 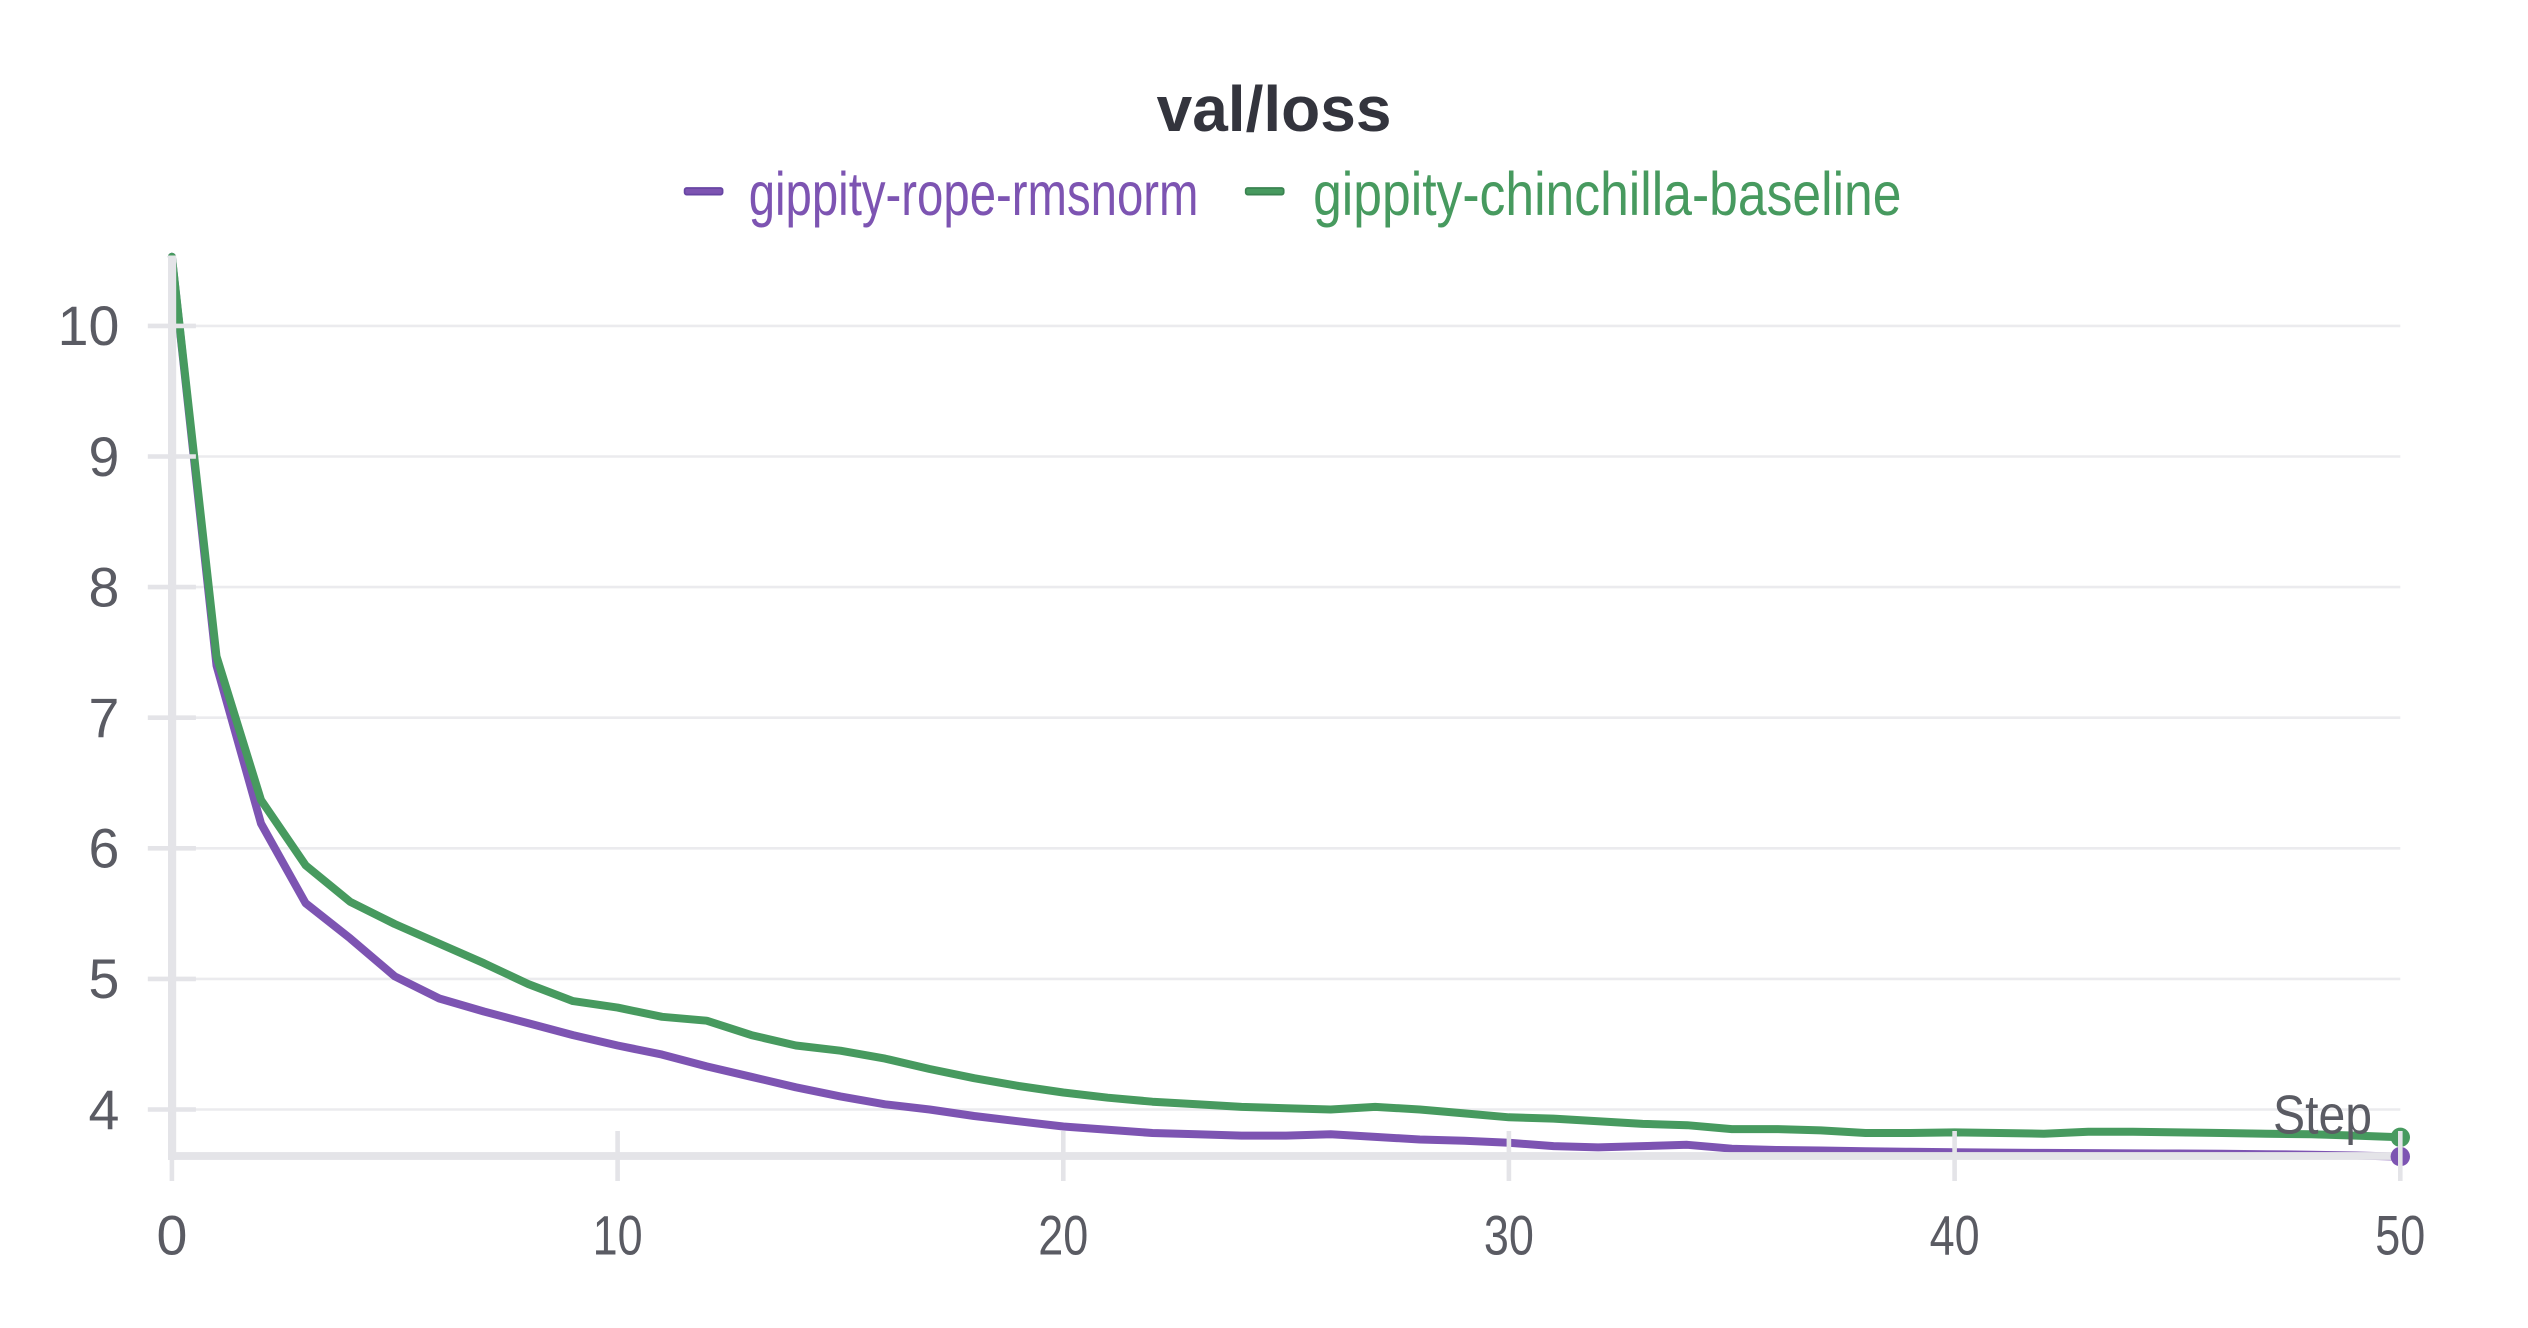 What do you see at coordinates (104, 849) in the screenshot?
I see `svg-text: 6` at bounding box center [104, 849].